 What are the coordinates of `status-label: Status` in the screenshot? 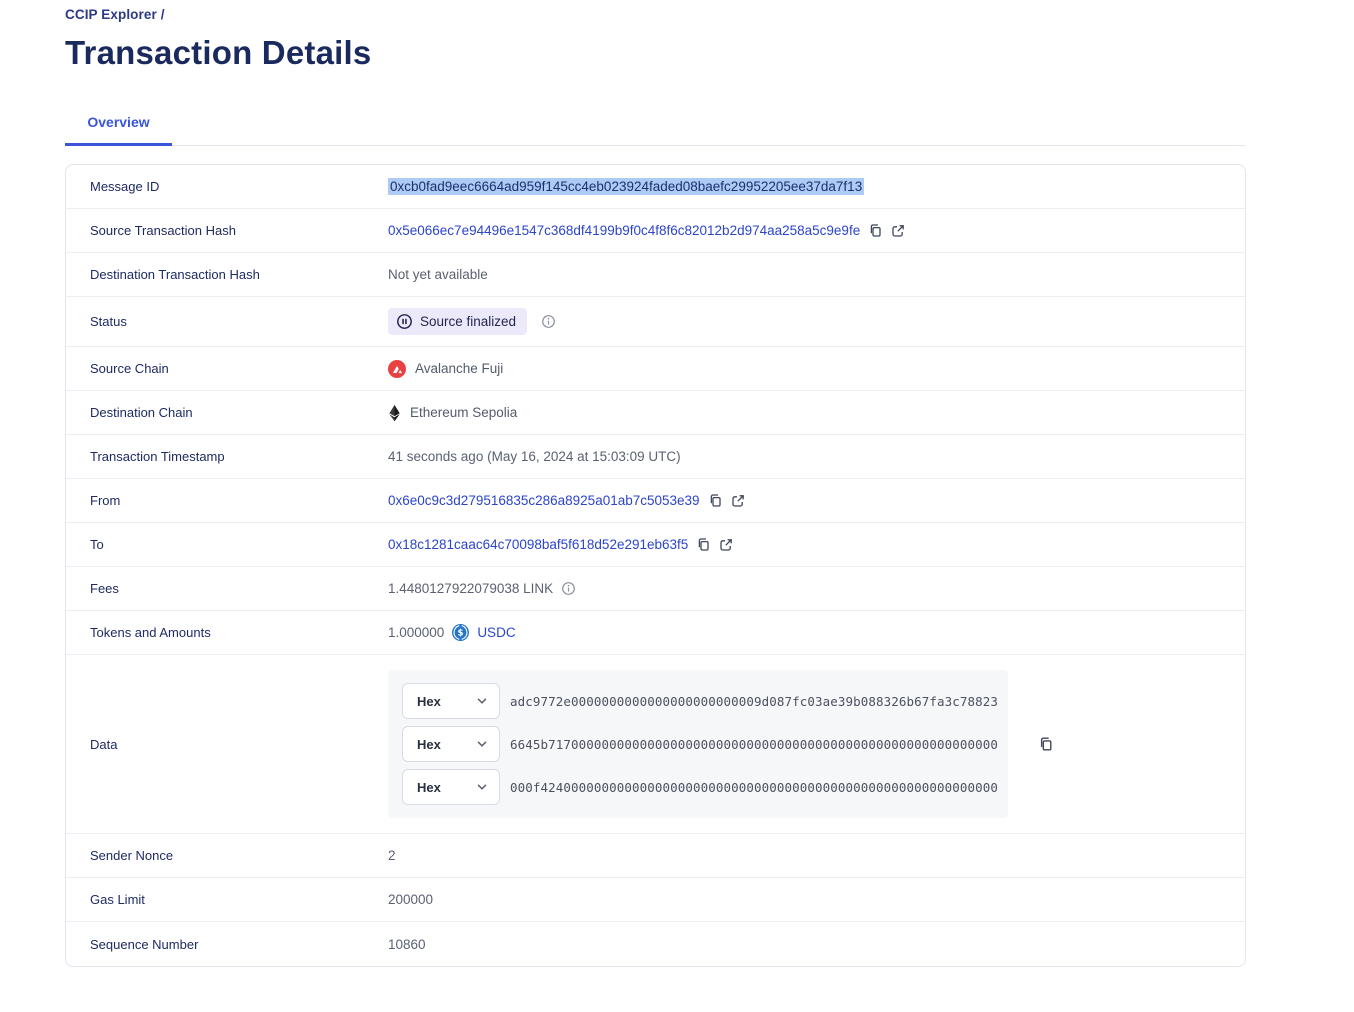 It's located at (108, 321).